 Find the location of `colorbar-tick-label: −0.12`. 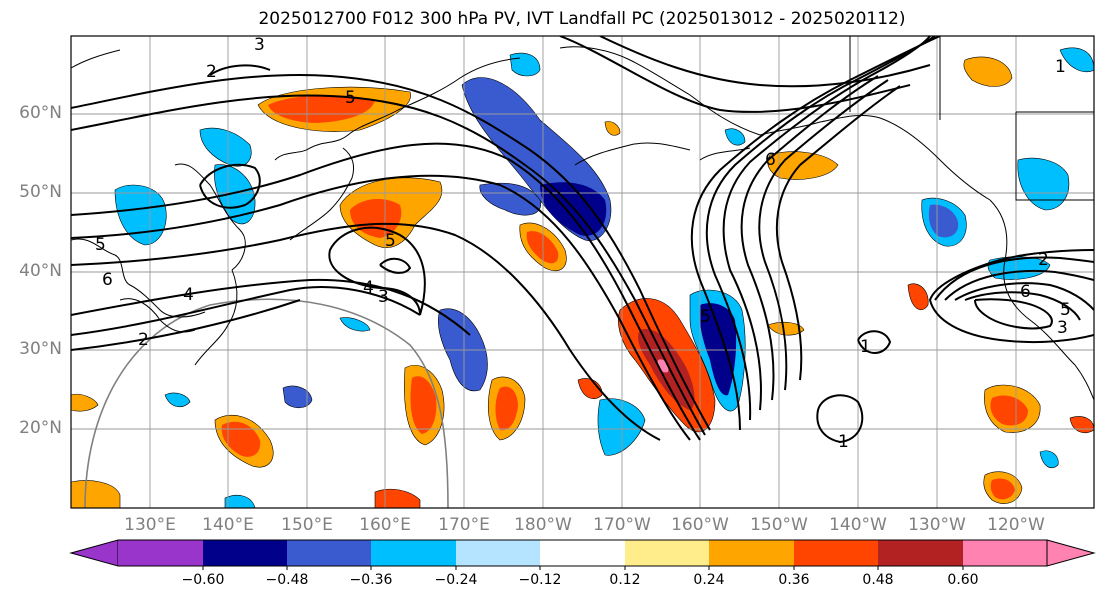

colorbar-tick-label: −0.12 is located at coordinates (540, 580).